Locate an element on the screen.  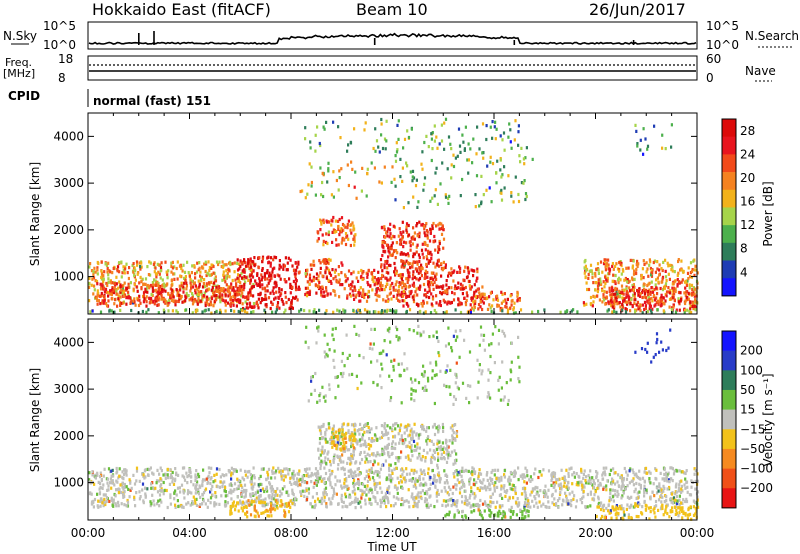
power-echo-region is located at coordinates (324, 278).